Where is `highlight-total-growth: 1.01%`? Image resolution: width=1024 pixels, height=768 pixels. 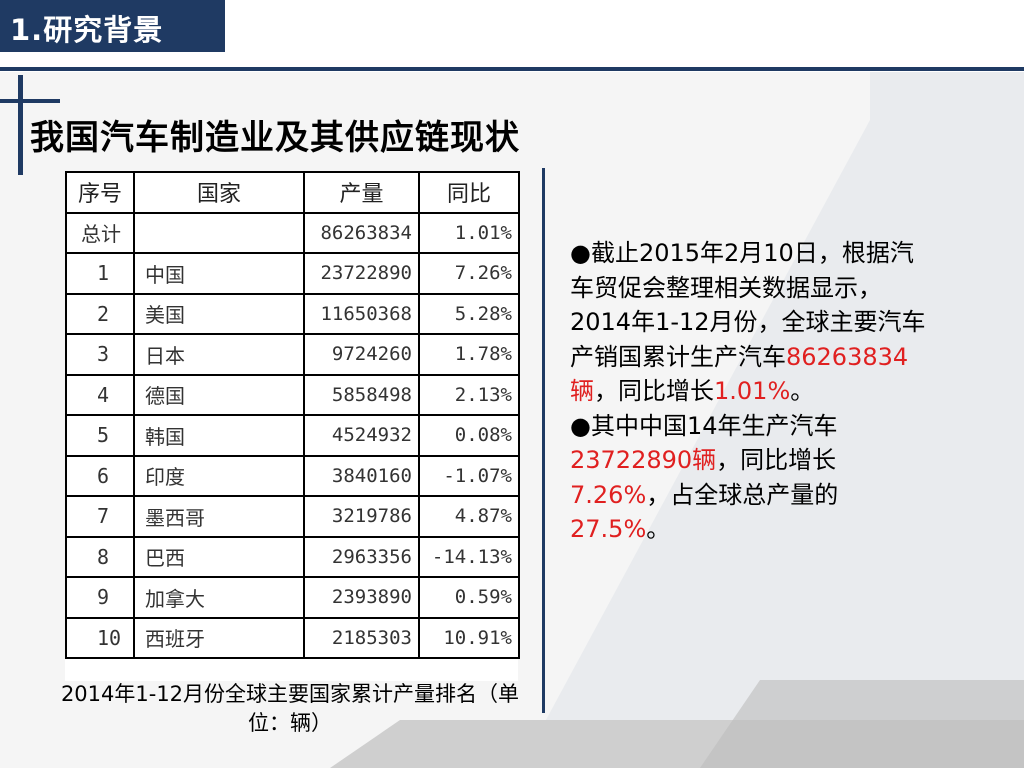
highlight-total-growth: 1.01% is located at coordinates (752, 391).